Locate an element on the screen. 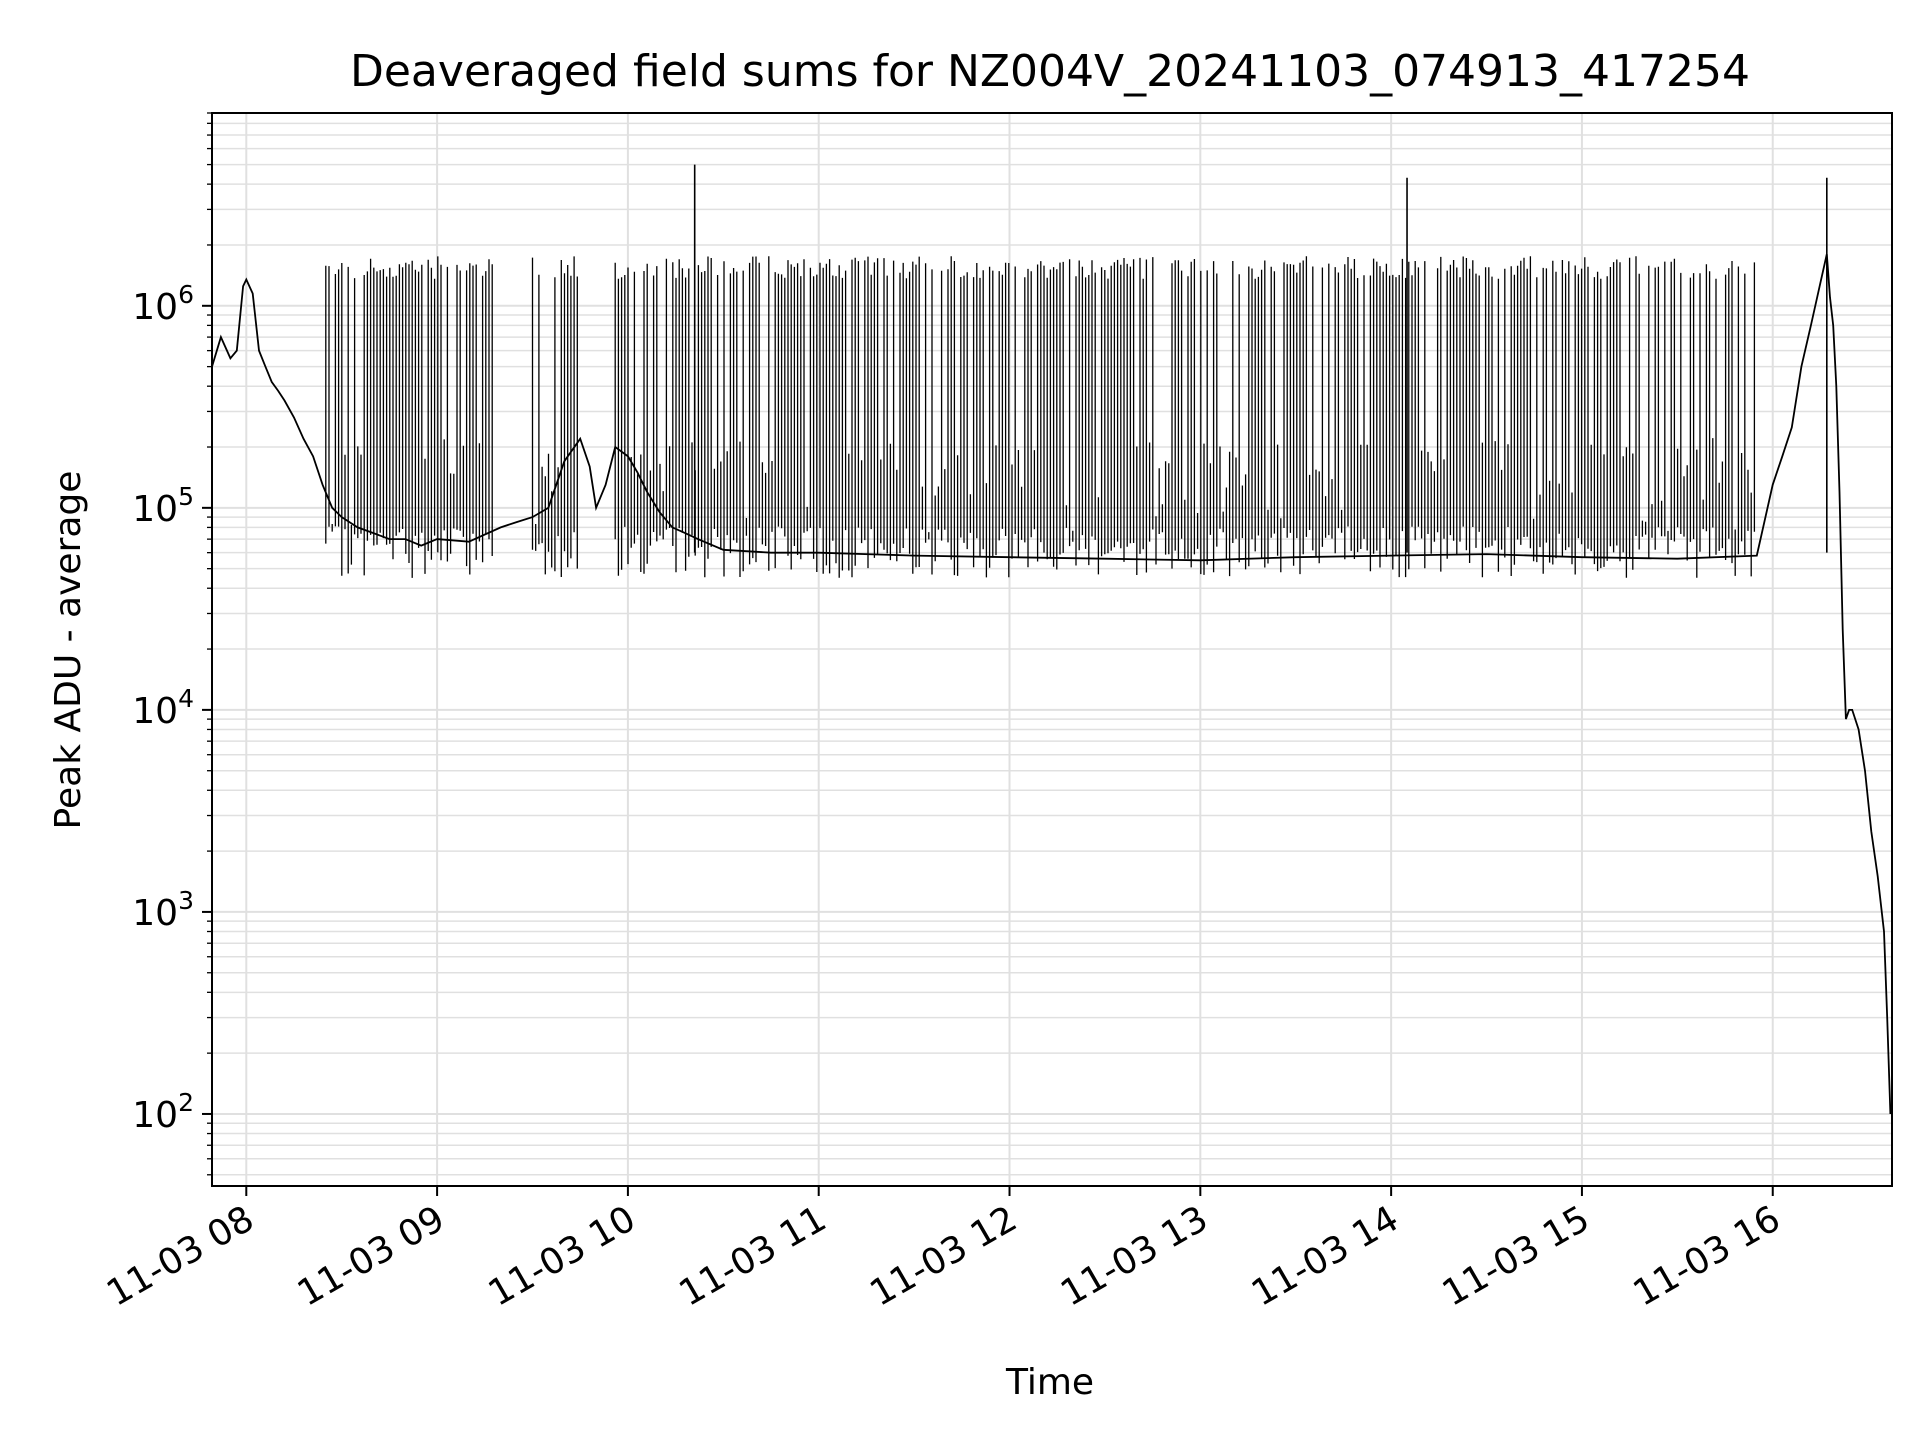 The image size is (1920, 1440). x-axis-label: Time is located at coordinates (1049, 1382).